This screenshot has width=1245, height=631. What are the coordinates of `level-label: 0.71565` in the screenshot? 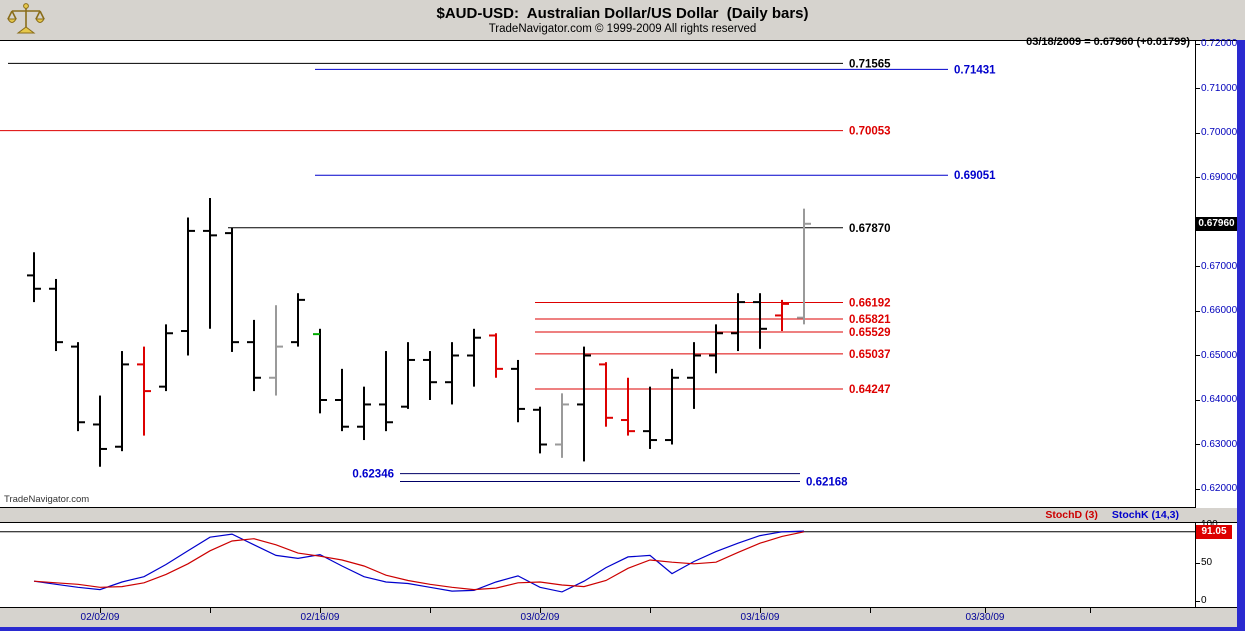 It's located at (870, 64).